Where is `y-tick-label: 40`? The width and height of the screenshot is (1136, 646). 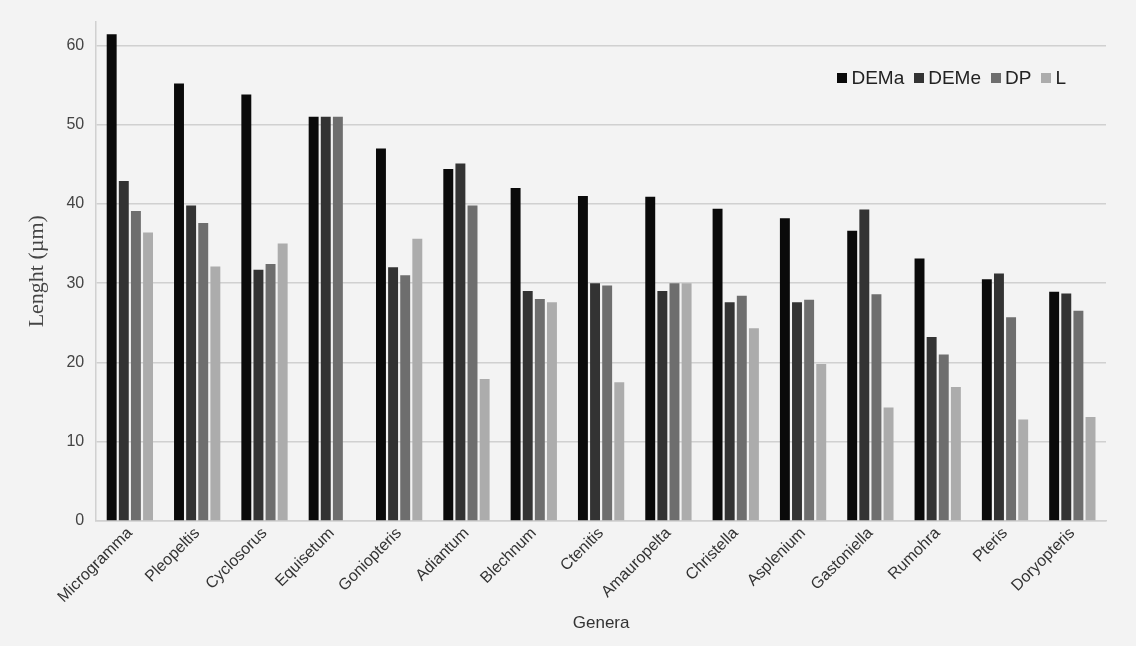
y-tick-label: 40 is located at coordinates (75, 203).